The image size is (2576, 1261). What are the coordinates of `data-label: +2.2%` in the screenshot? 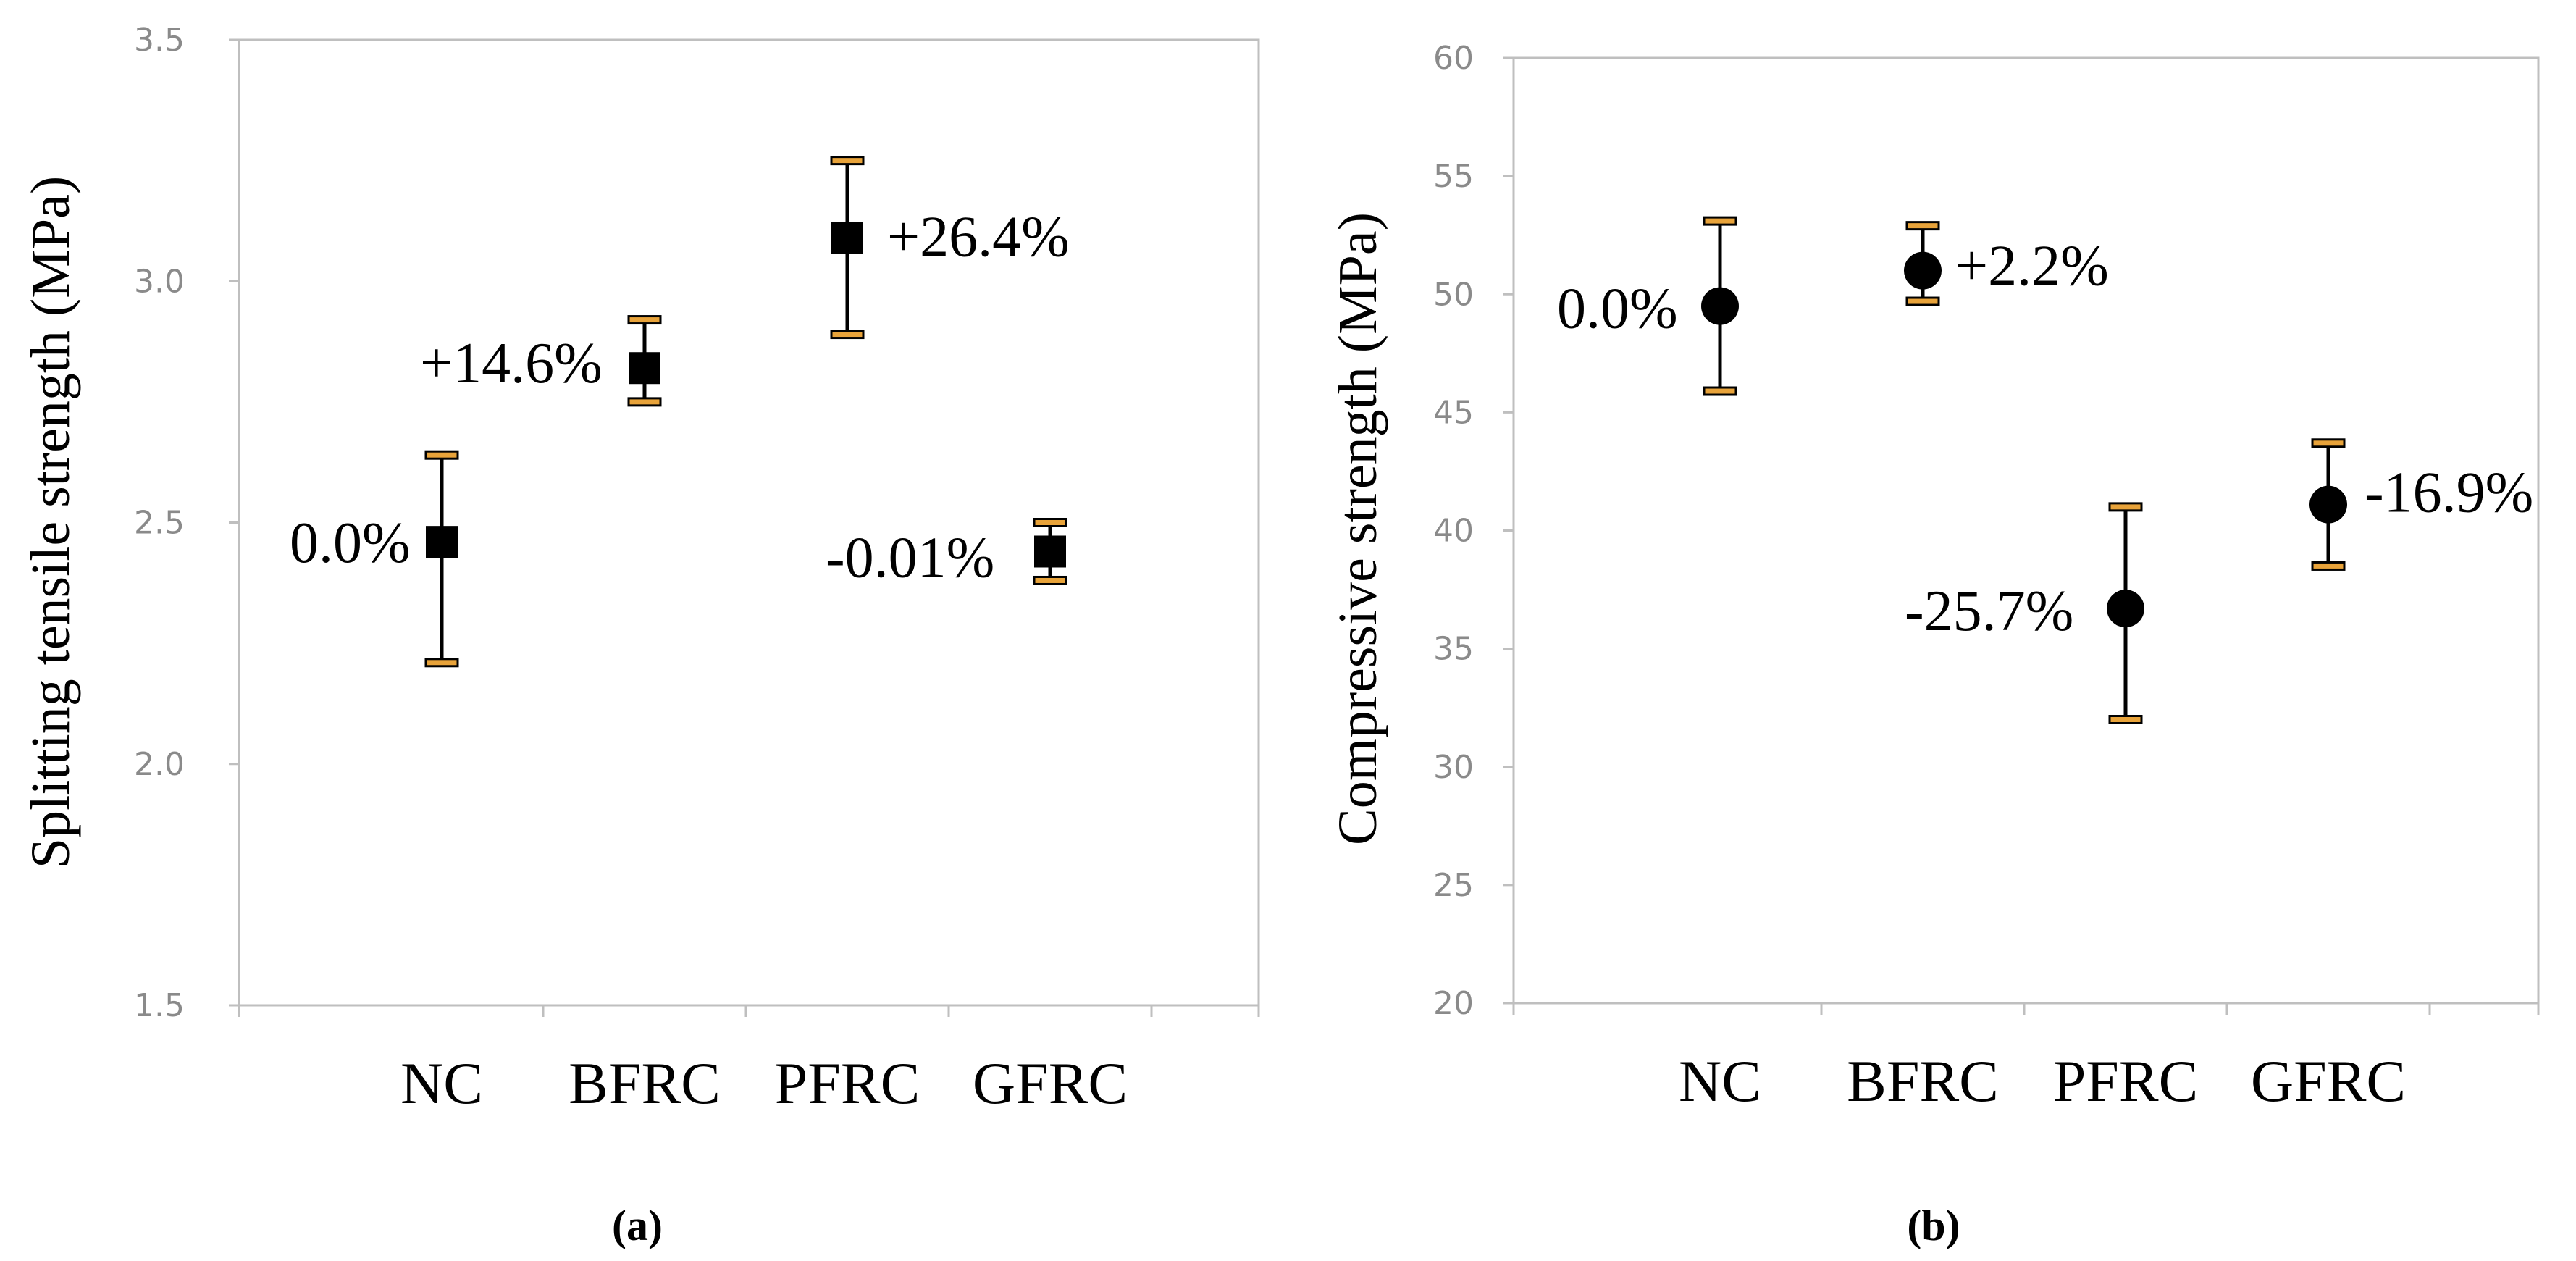 It's located at (2032, 266).